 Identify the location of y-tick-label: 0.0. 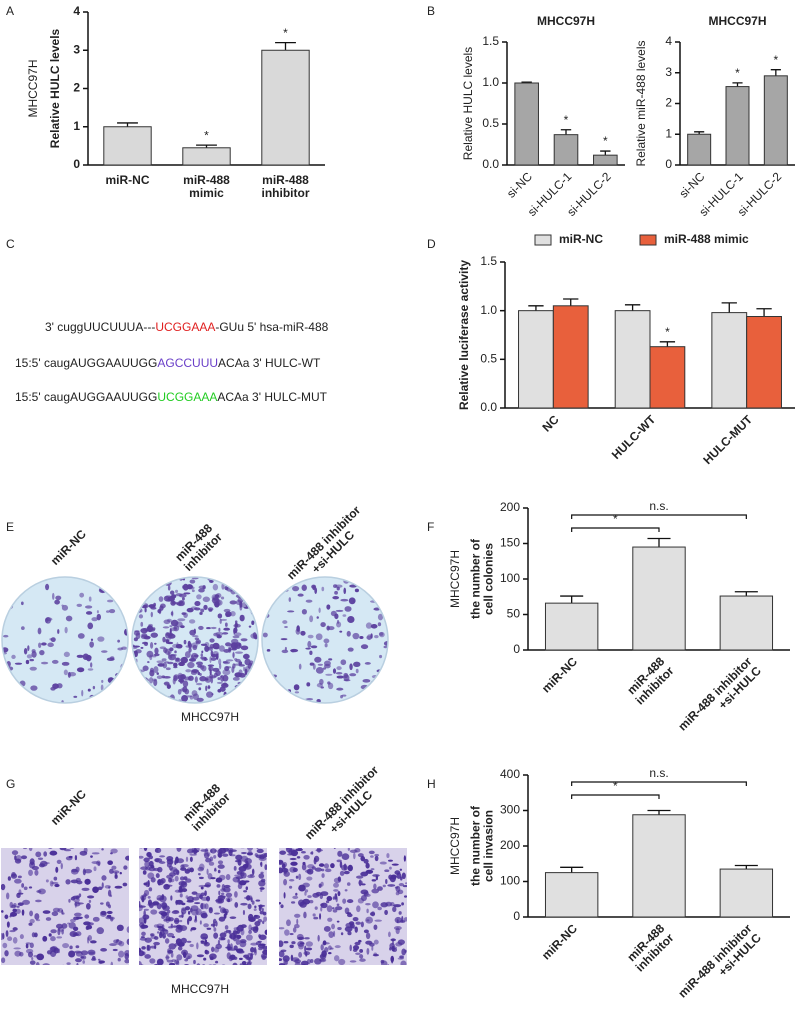
(490, 164).